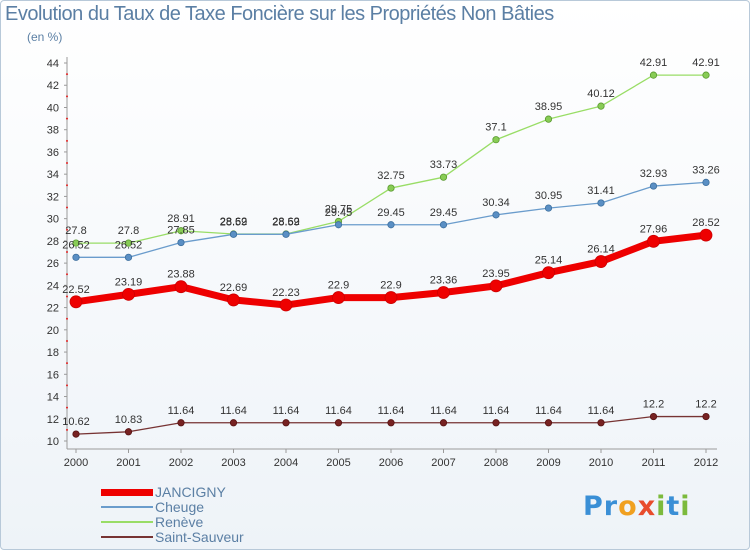 The image size is (750, 550). Describe the element at coordinates (391, 463) in the screenshot. I see `x-tick-label: 2006` at that location.